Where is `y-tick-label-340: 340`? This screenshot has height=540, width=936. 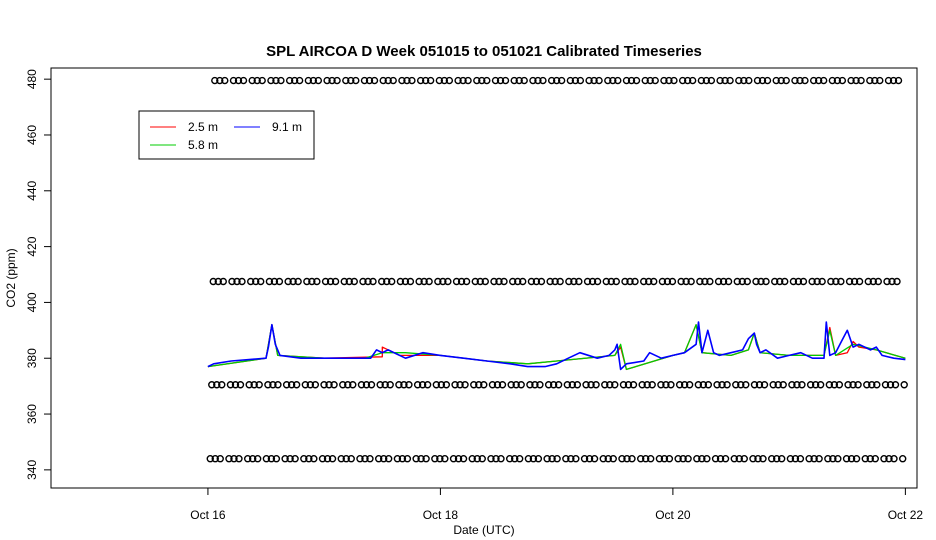 y-tick-label-340: 340 is located at coordinates (32, 470).